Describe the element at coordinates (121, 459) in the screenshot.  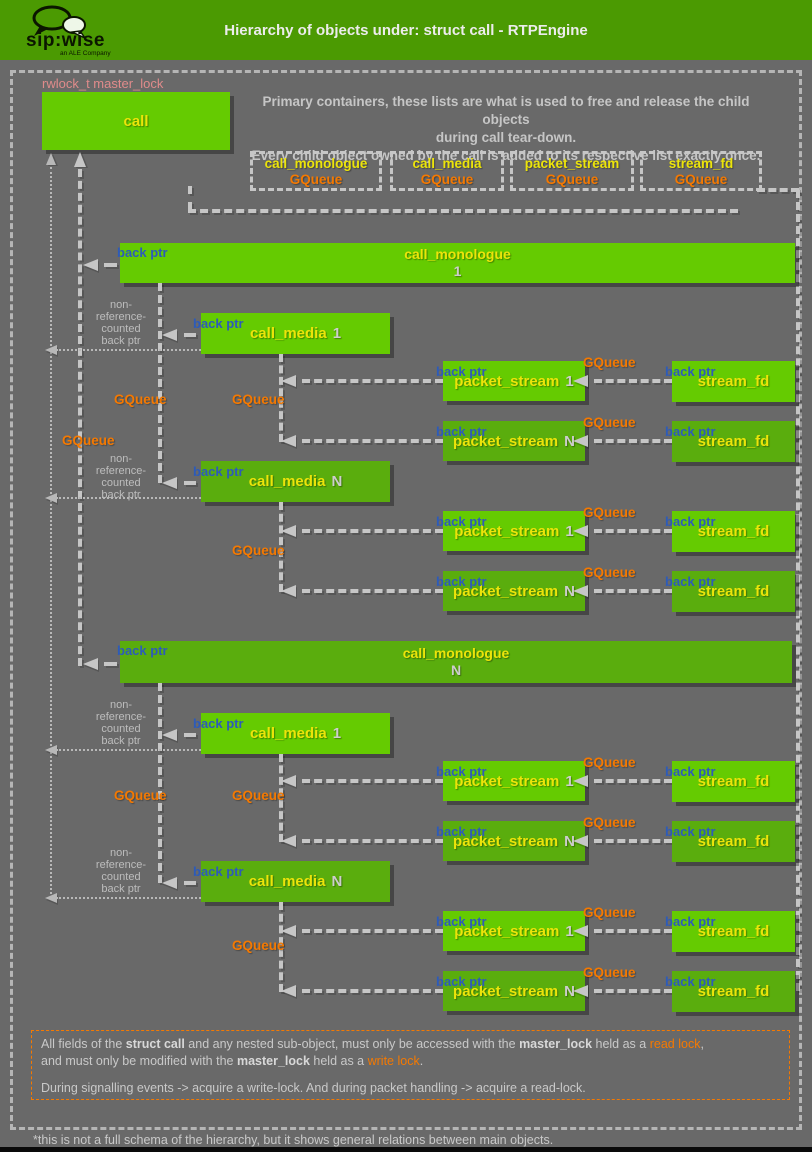
I see `nonref-line: non-` at that location.